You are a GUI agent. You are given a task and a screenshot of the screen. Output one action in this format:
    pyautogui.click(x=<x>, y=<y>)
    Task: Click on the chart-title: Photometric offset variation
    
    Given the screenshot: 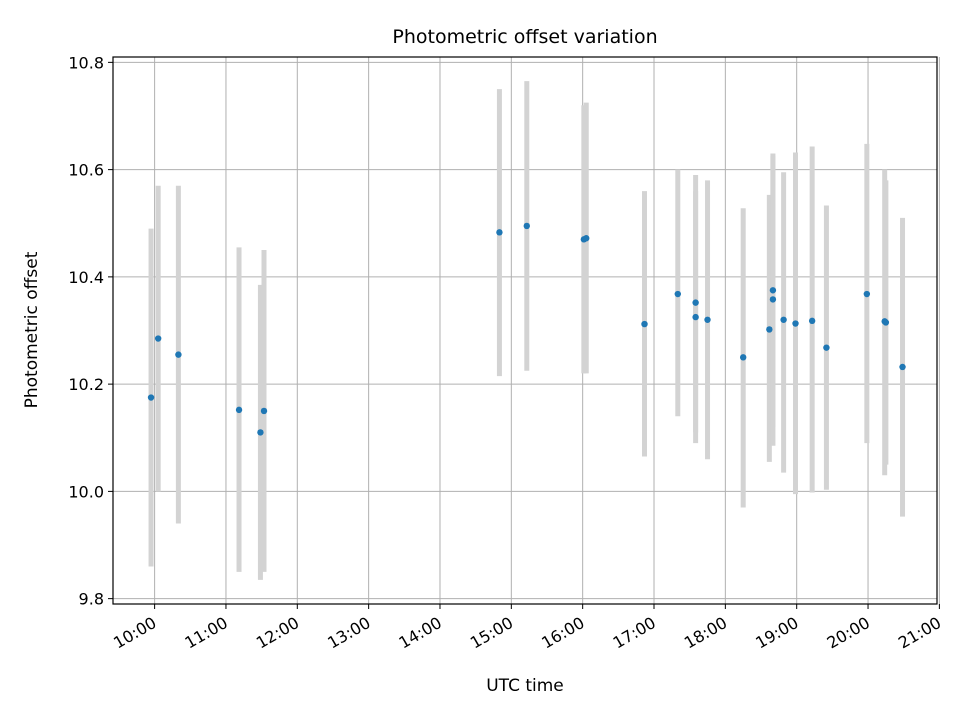 What is the action you would take?
    pyautogui.click(x=524, y=37)
    